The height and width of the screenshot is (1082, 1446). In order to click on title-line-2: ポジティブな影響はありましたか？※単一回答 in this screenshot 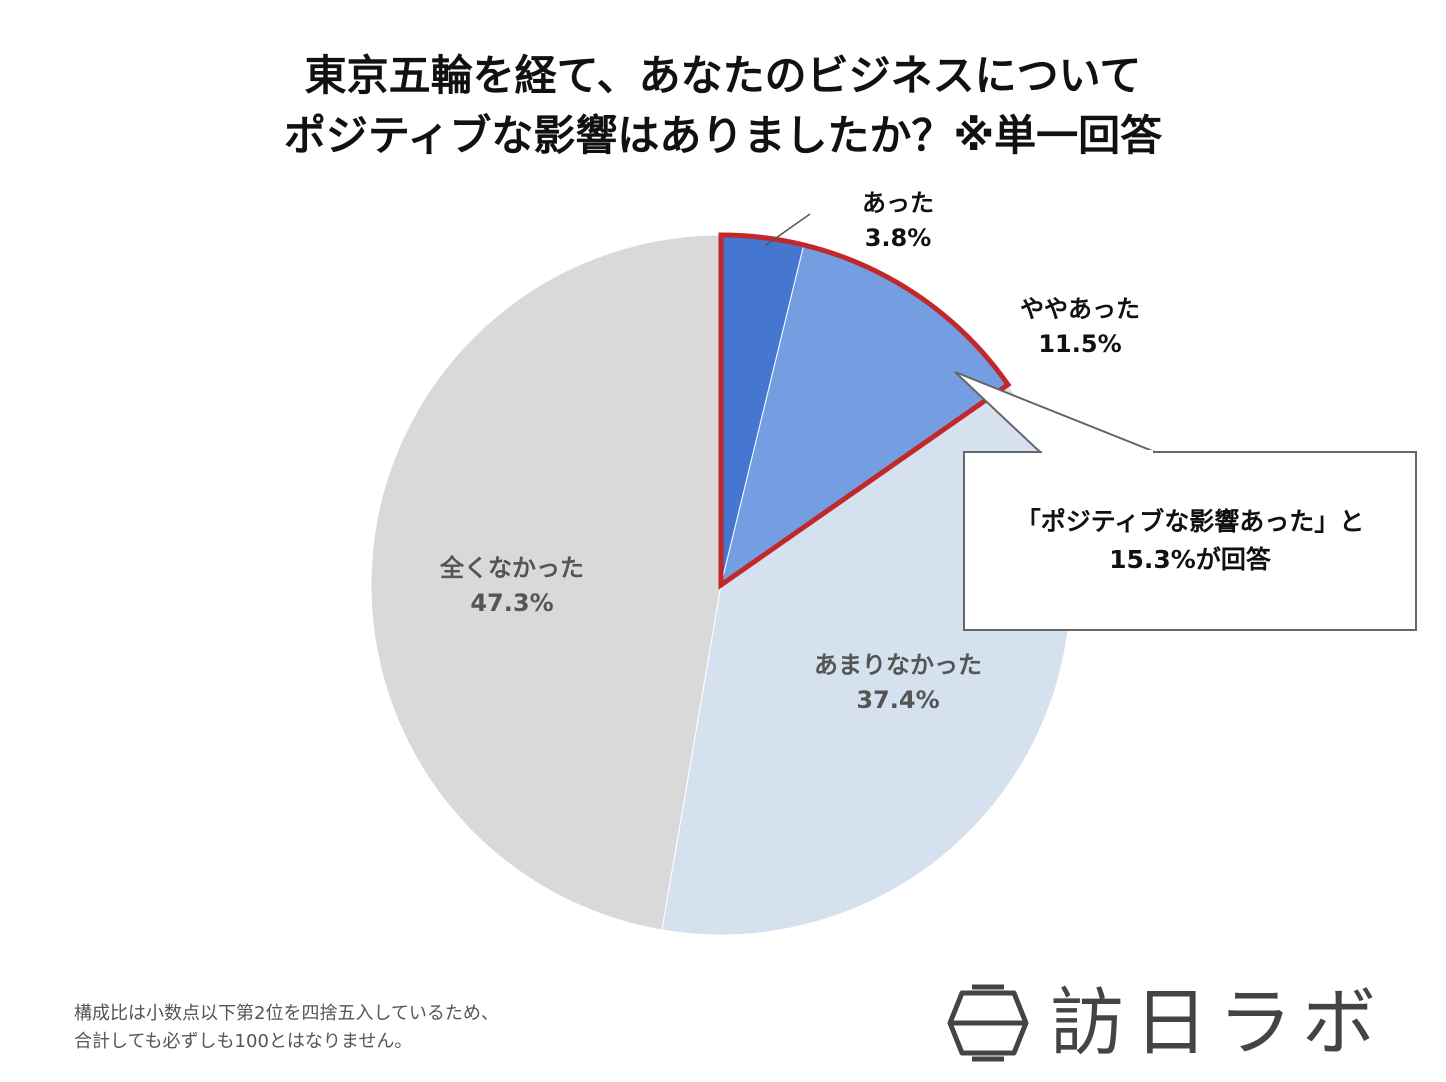, I will do `click(723, 135)`.